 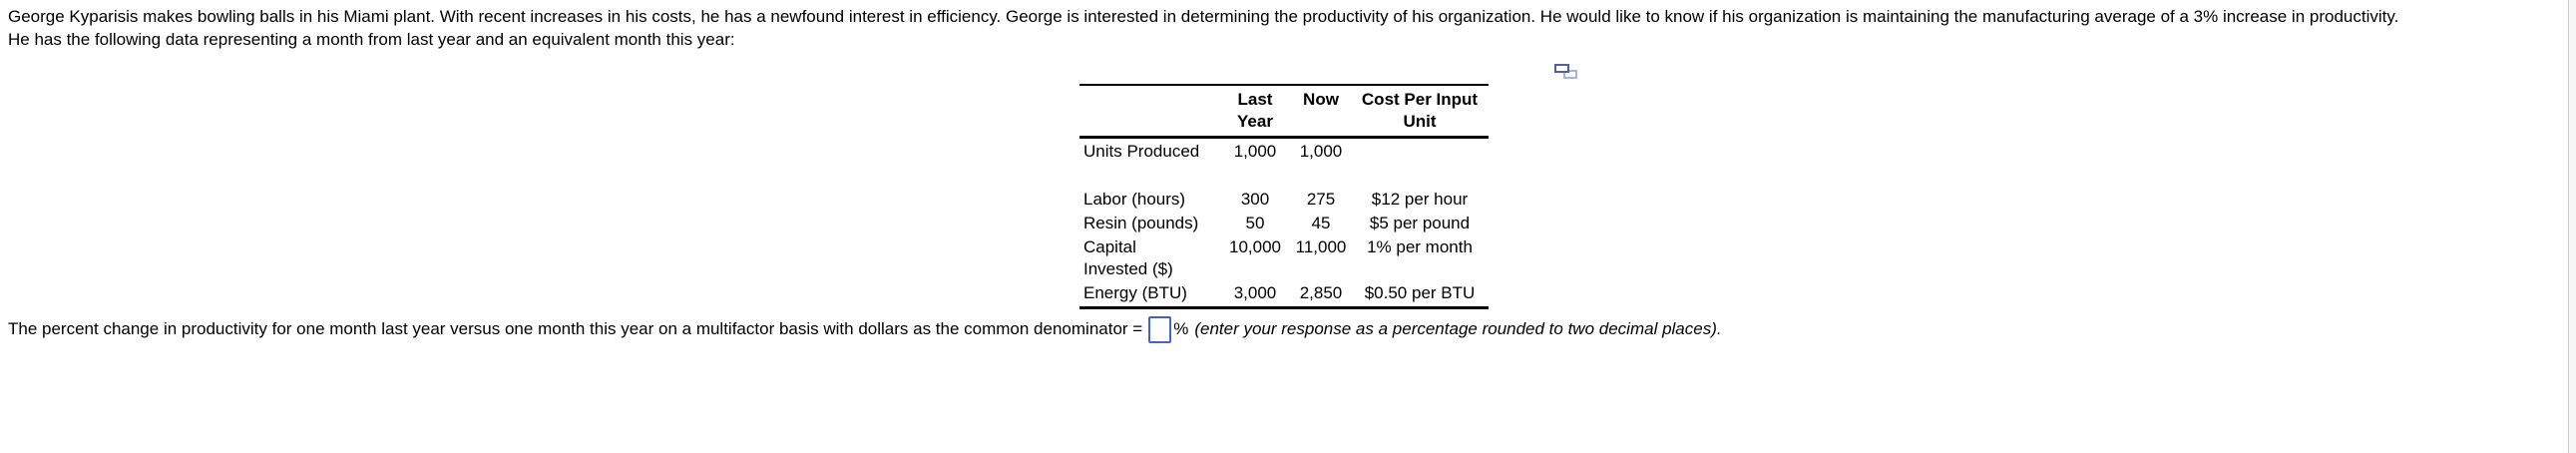 I want to click on col-header-blank, so click(x=1149, y=112).